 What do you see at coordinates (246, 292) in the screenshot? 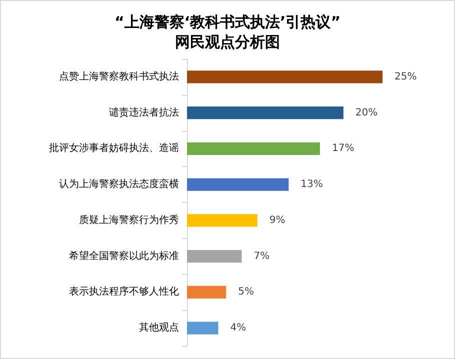
I see `data-label: 5%` at bounding box center [246, 292].